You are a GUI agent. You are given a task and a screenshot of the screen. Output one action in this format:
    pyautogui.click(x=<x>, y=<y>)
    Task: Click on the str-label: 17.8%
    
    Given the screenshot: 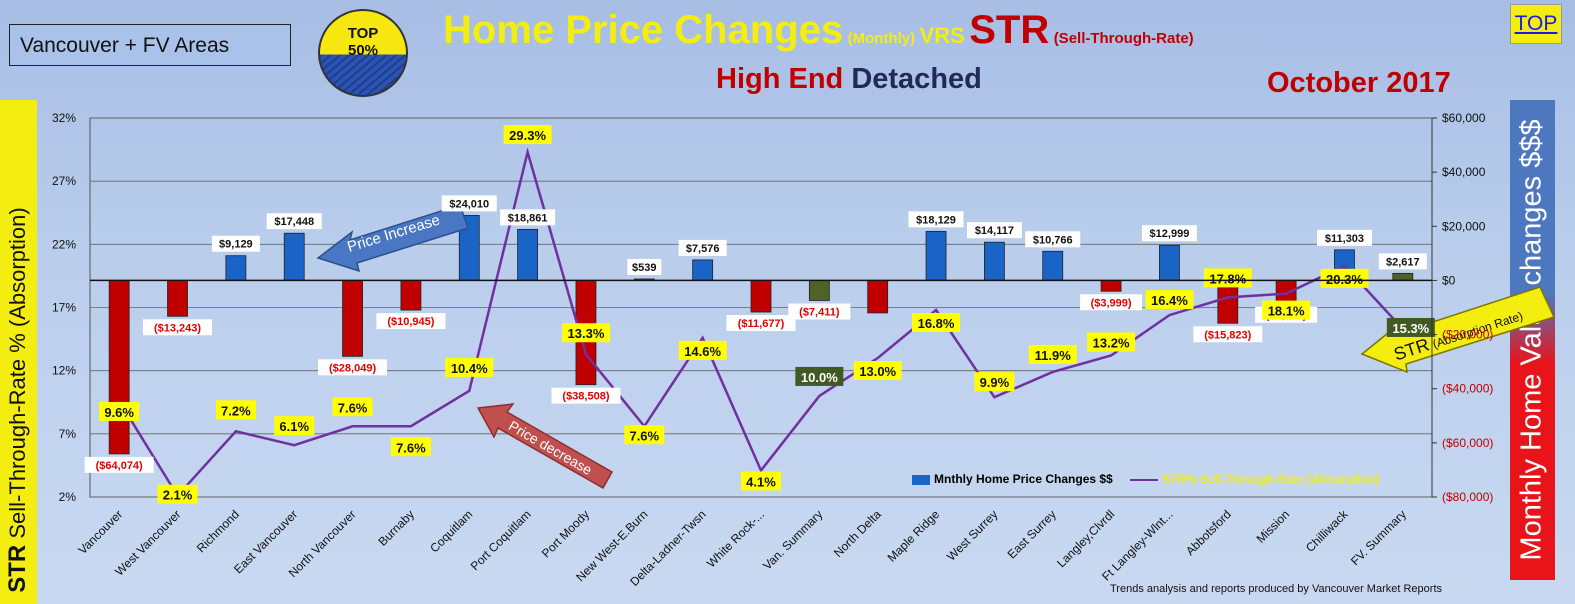 What is the action you would take?
    pyautogui.click(x=1227, y=278)
    